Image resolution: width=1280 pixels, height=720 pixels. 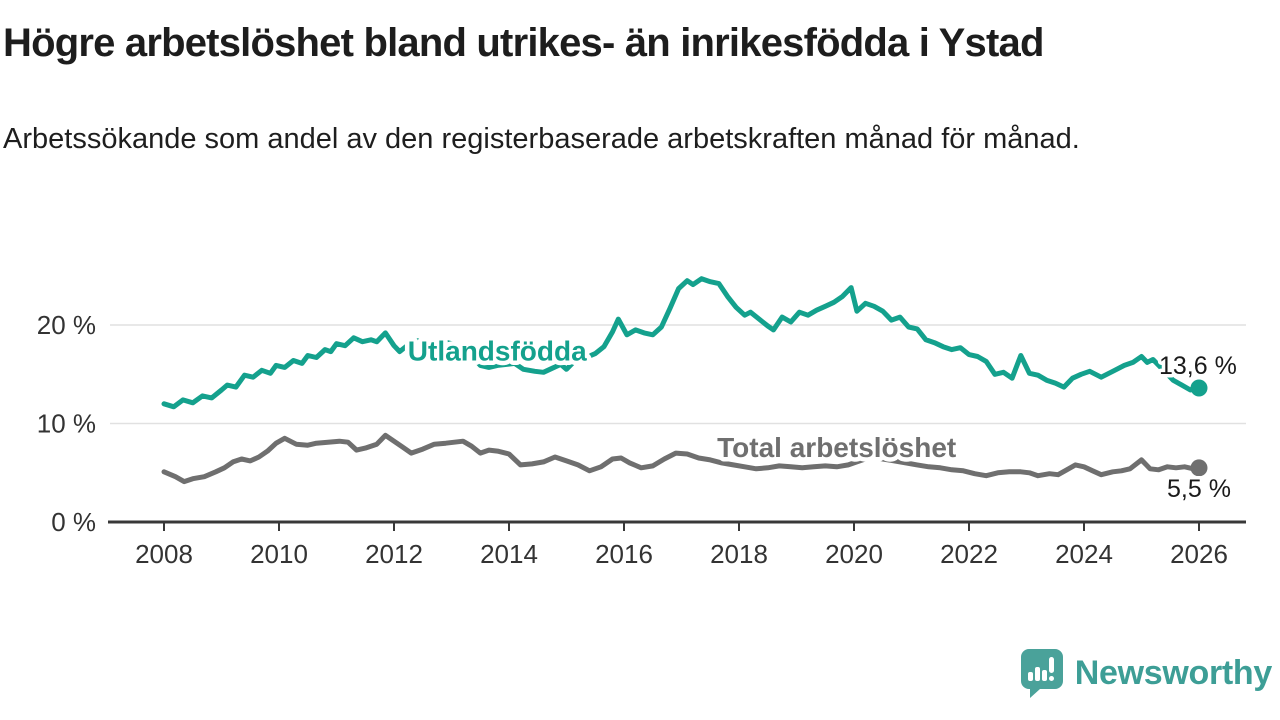 What do you see at coordinates (66, 424) in the screenshot?
I see `y-axis-label-10: 10 %` at bounding box center [66, 424].